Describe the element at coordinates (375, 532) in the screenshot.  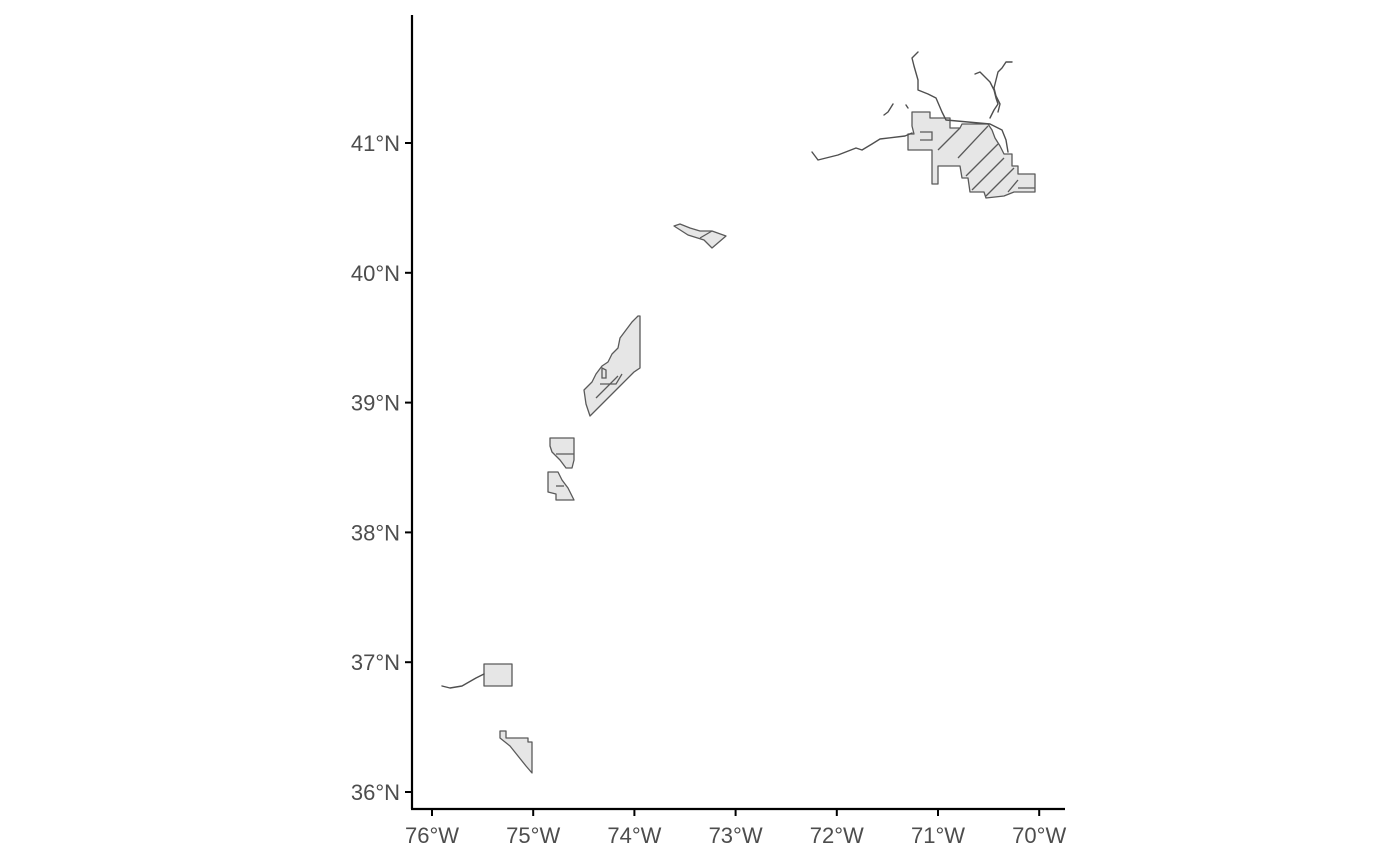
I see `y-axis-tick-label: 38°N` at that location.